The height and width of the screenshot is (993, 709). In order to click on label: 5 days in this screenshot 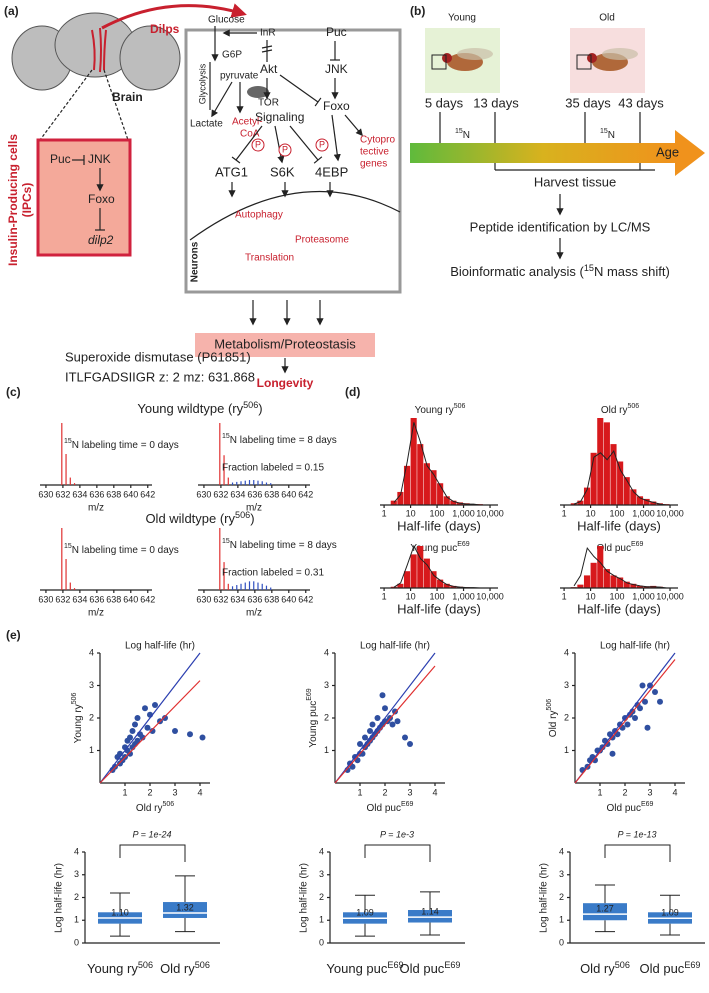, I will do `click(444, 102)`.